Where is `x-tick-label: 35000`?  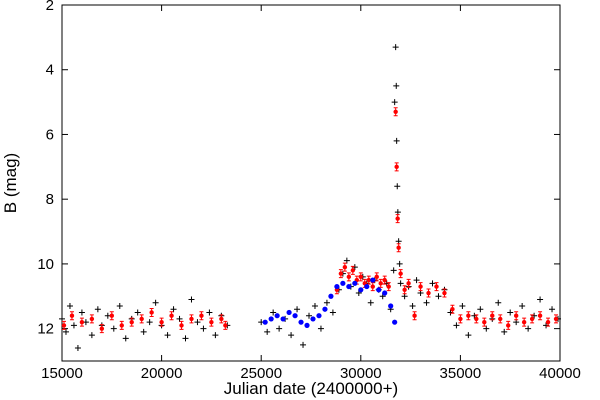 x-tick-label: 35000 is located at coordinates (461, 373).